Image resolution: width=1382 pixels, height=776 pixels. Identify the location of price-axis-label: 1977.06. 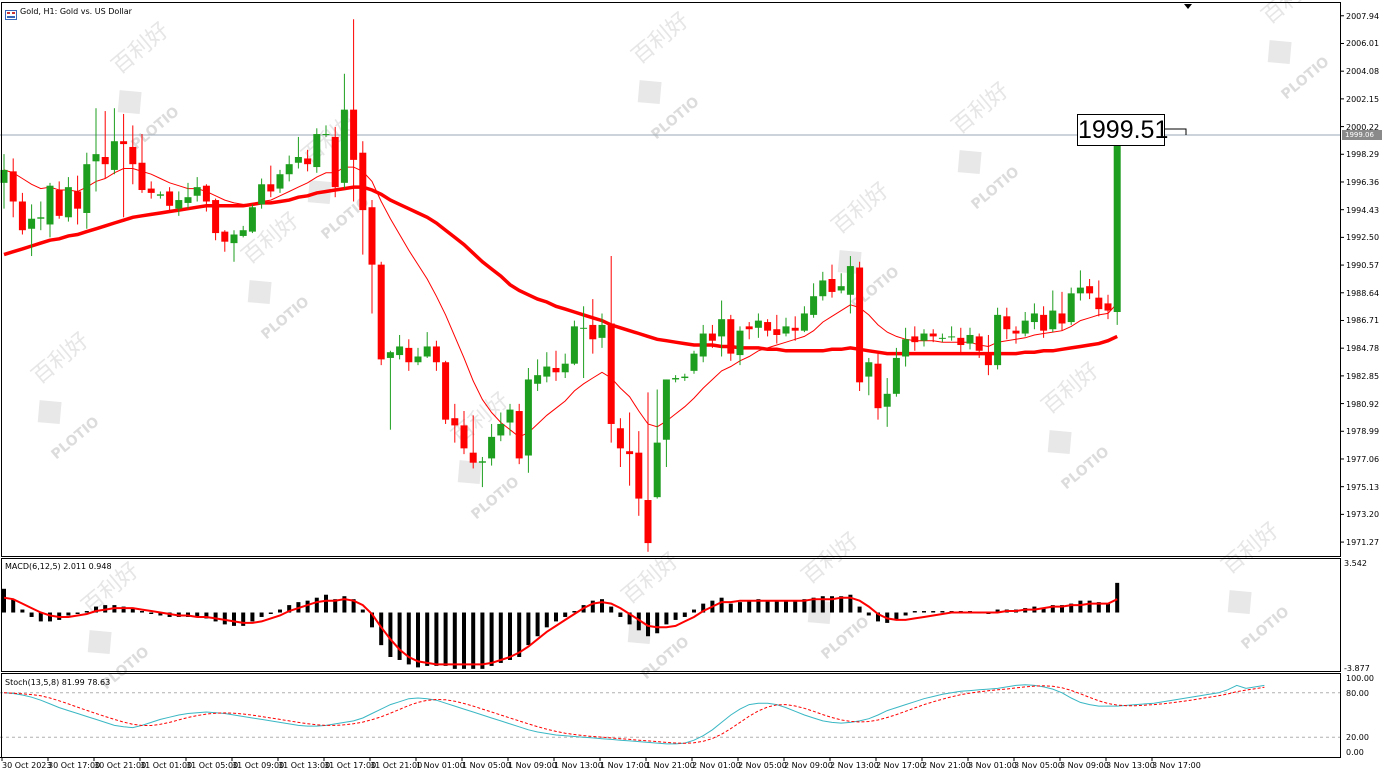
(1363, 459).